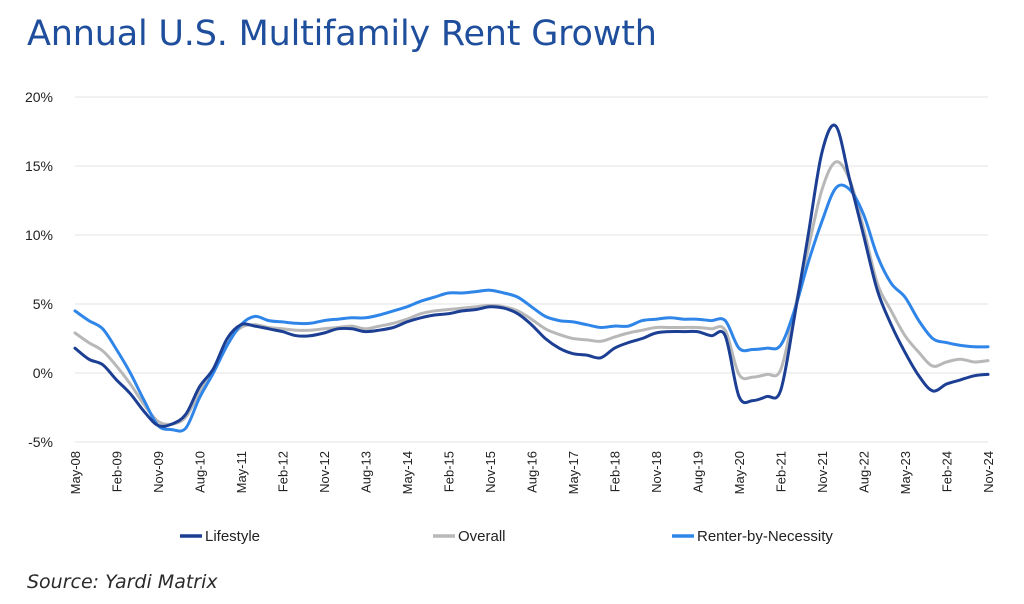 This screenshot has width=1024, height=604. I want to click on x-tick-label: Feb-24, so click(947, 471).